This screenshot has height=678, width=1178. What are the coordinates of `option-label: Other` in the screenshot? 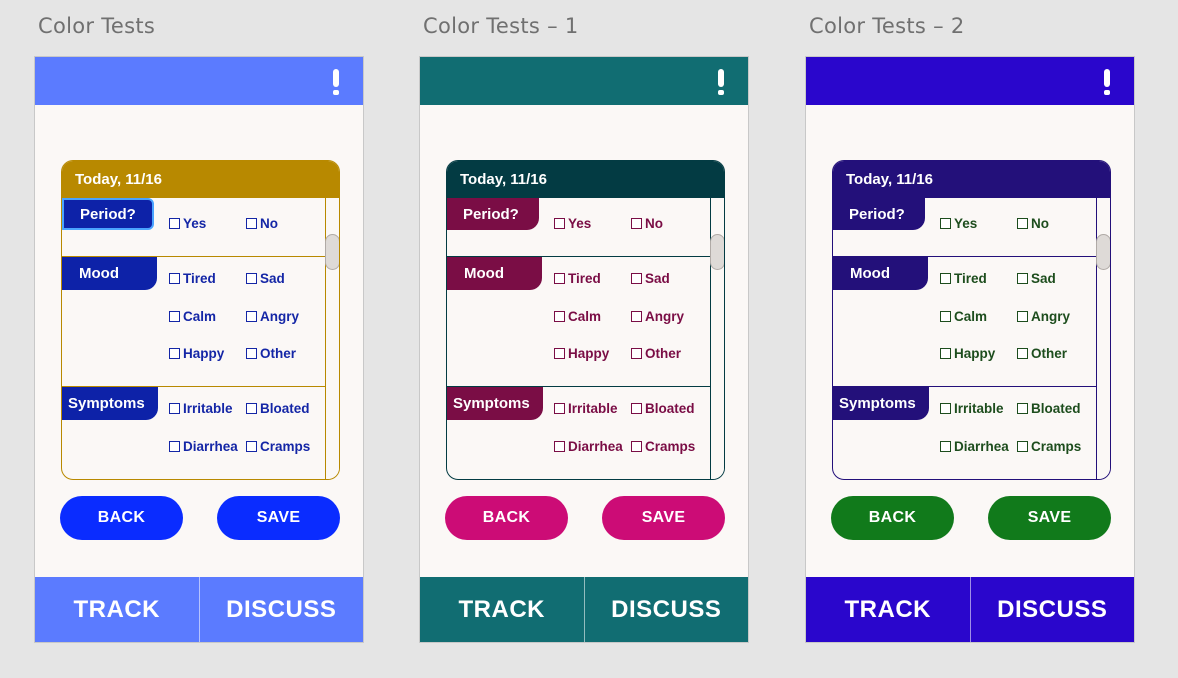 It's located at (278, 353).